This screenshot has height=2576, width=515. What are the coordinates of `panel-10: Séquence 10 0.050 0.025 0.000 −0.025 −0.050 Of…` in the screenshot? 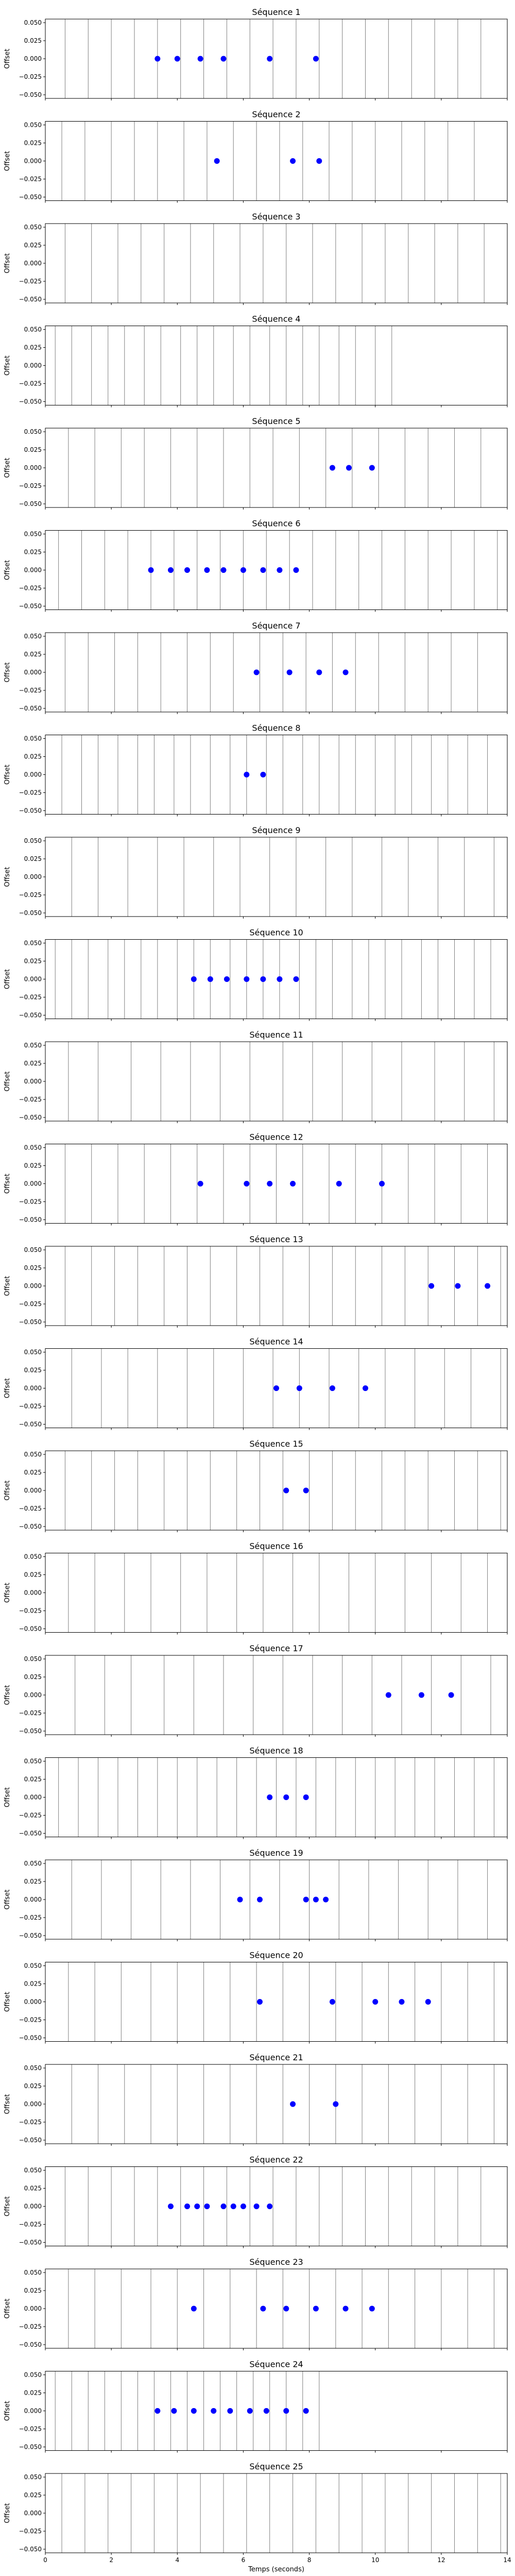 It's located at (256, 974).